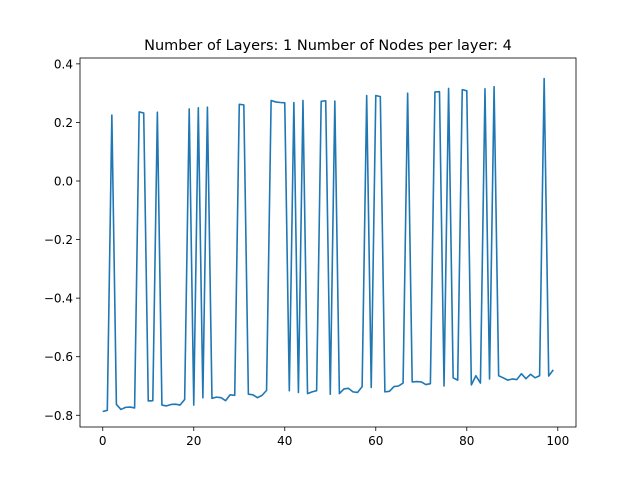 The image size is (640, 480). Describe the element at coordinates (557, 441) in the screenshot. I see `x-tick-label: 100` at that location.